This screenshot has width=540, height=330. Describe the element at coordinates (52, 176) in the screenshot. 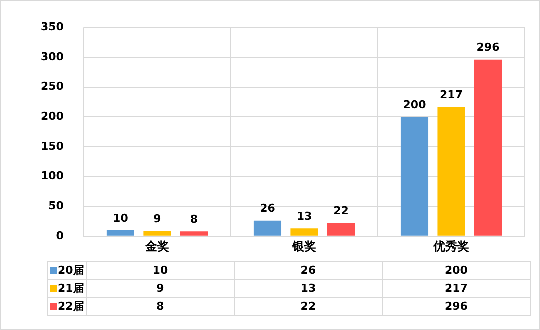

I see `y-tick-label: 100` at that location.